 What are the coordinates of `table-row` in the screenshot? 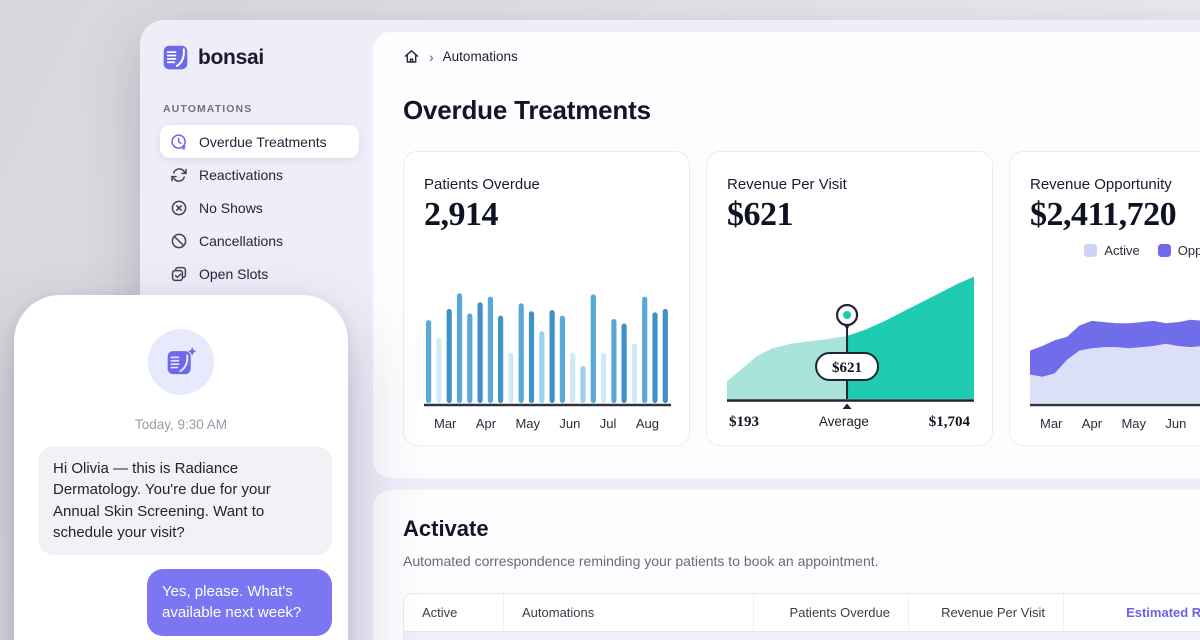 It's located at (802, 635).